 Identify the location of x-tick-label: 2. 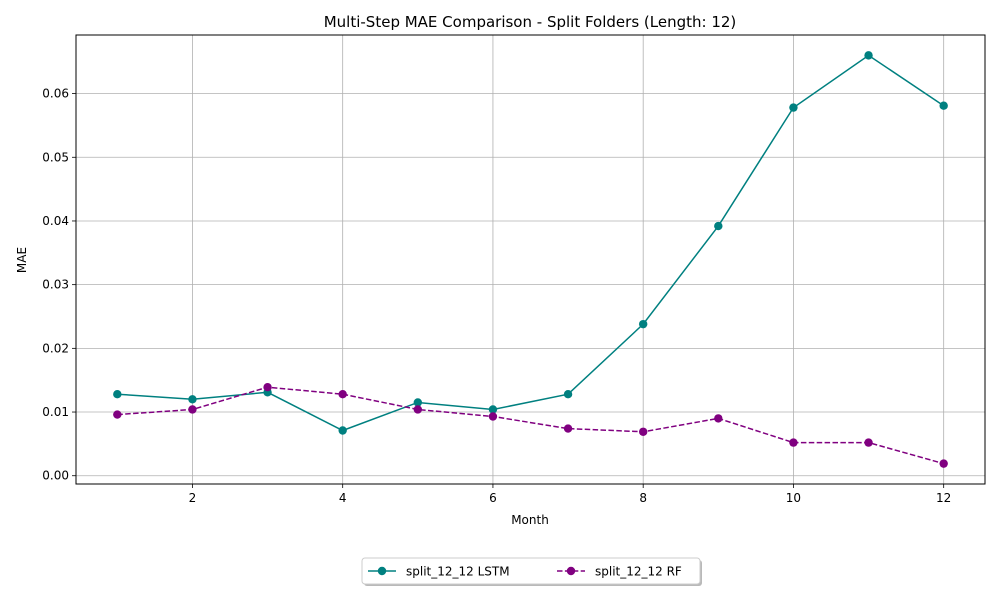
(193, 498).